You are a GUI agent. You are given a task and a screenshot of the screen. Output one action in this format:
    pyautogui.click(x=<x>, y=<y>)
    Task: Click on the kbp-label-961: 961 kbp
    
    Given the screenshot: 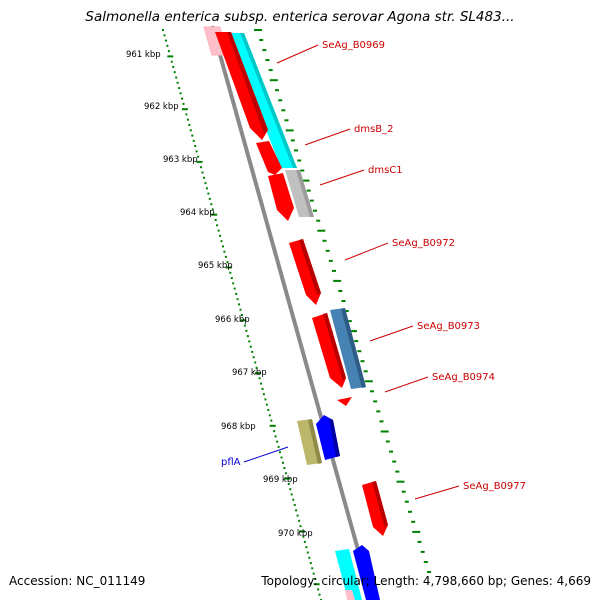 What is the action you would take?
    pyautogui.click(x=143, y=55)
    